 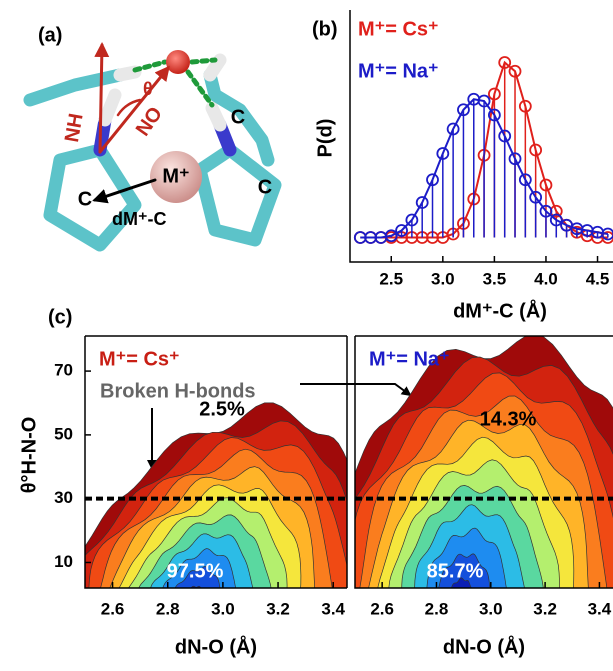 What do you see at coordinates (50, 35) in the screenshot?
I see `panel-label: (a)` at bounding box center [50, 35].